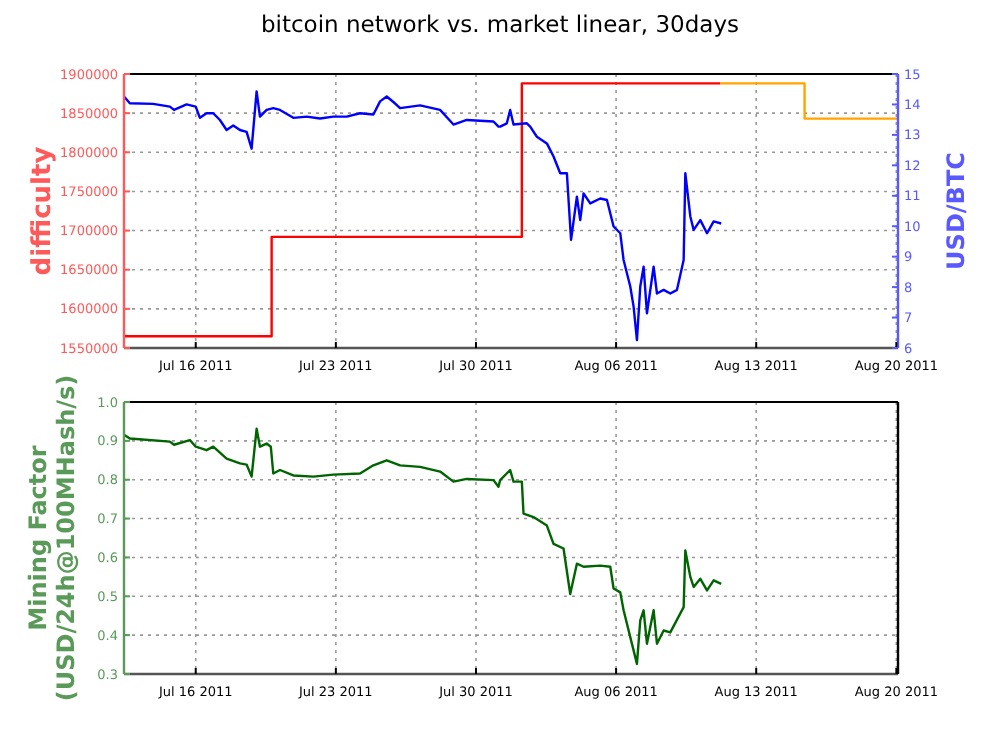  Describe the element at coordinates (43, 210) in the screenshot. I see `y-axis-title: difficulty` at that location.